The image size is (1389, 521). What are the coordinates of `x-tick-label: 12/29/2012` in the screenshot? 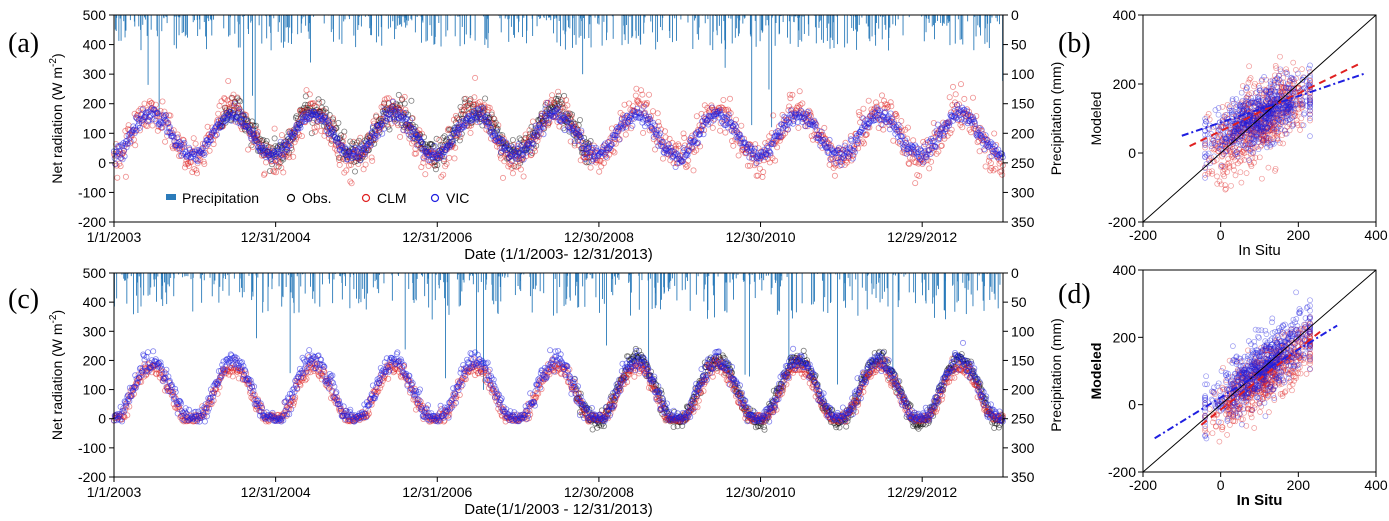 It's located at (922, 237).